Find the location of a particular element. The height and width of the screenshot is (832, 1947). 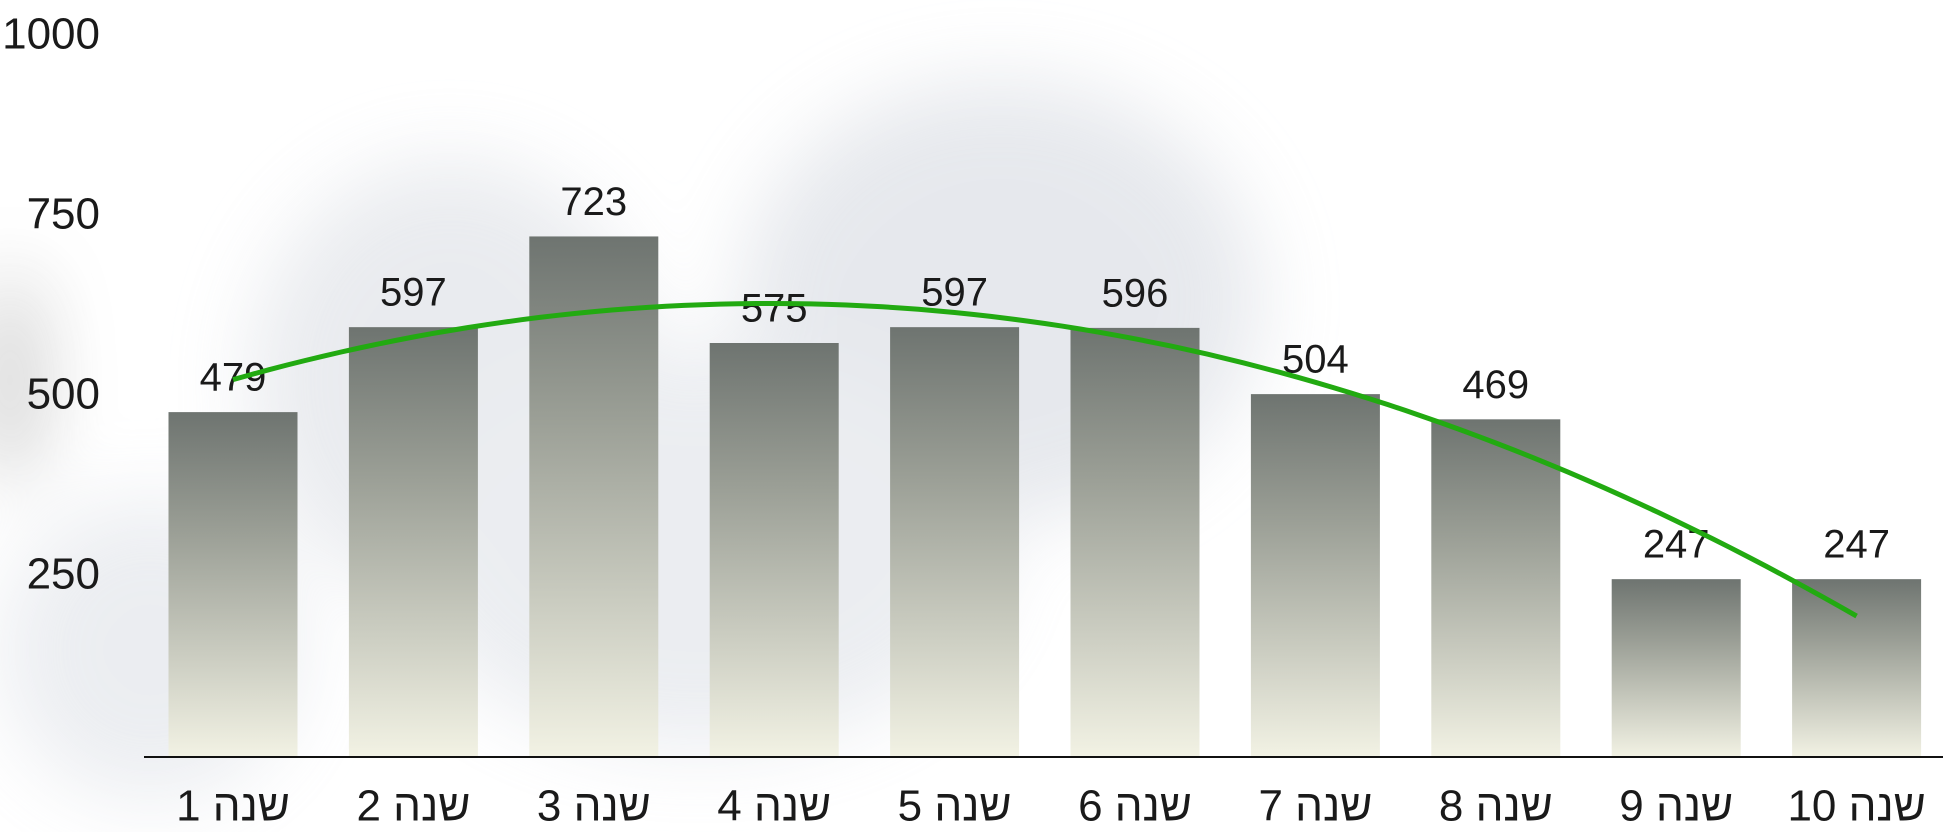

value-label: 469 is located at coordinates (1495, 385).